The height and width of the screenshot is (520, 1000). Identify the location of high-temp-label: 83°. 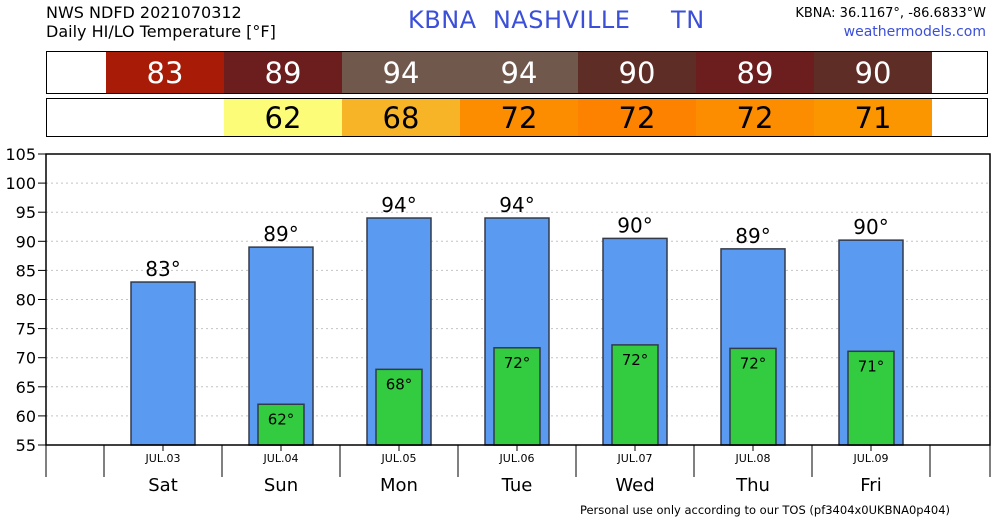
(162, 269).